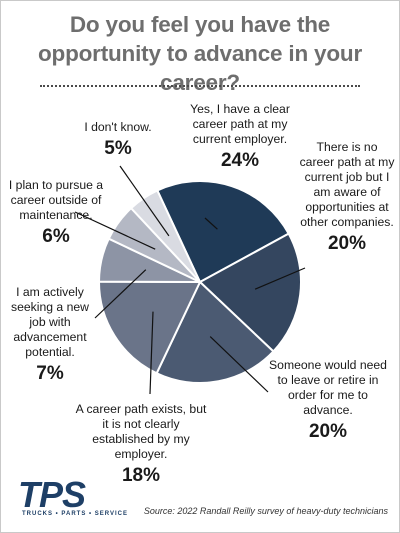  What do you see at coordinates (215, 332) in the screenshot?
I see `slice-someone-leave-retire` at bounding box center [215, 332].